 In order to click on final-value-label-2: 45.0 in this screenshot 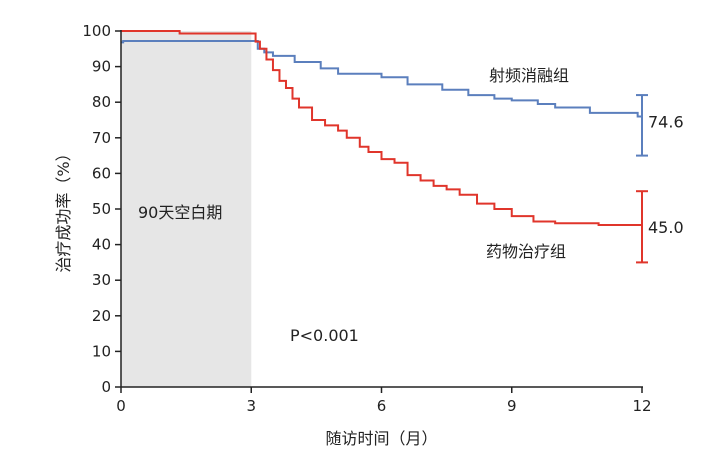, I will do `click(666, 227)`.